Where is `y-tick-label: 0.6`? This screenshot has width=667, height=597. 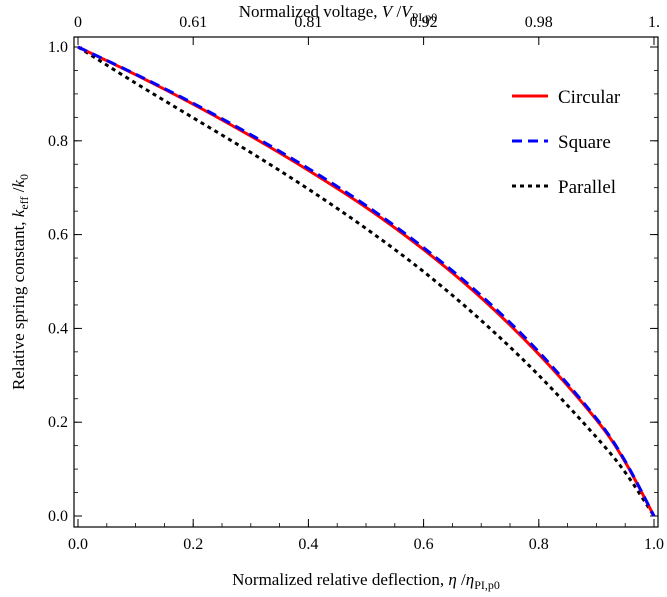
y-tick-label: 0.6 is located at coordinates (58, 235).